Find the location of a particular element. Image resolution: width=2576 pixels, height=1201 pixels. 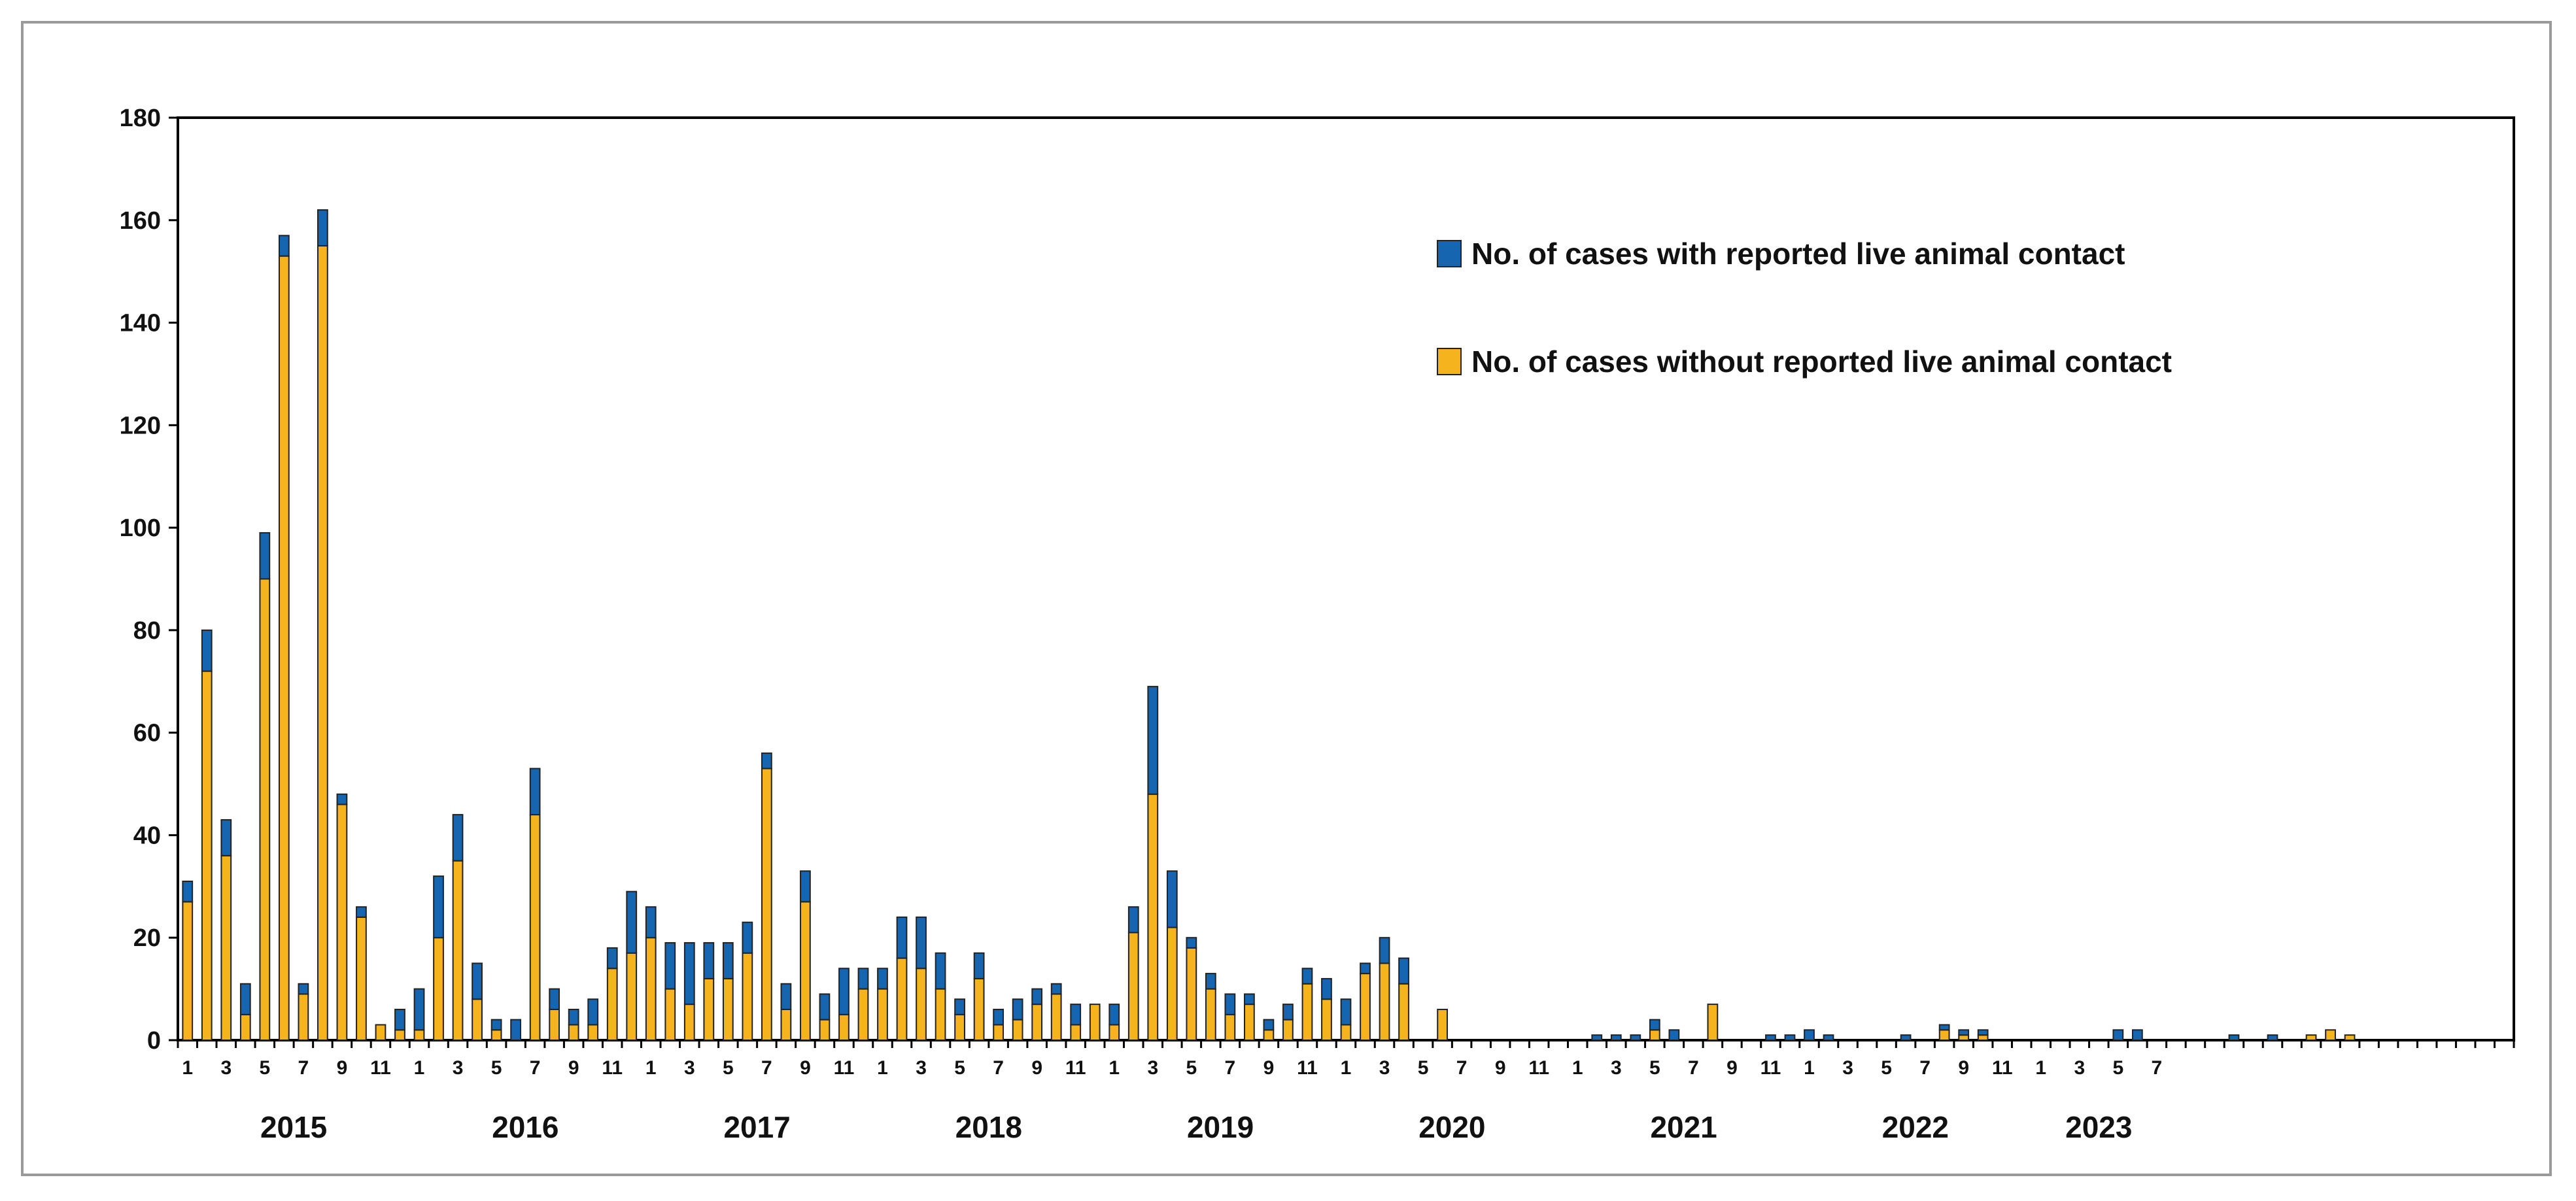

y-tick-label: 120 is located at coordinates (141, 426).